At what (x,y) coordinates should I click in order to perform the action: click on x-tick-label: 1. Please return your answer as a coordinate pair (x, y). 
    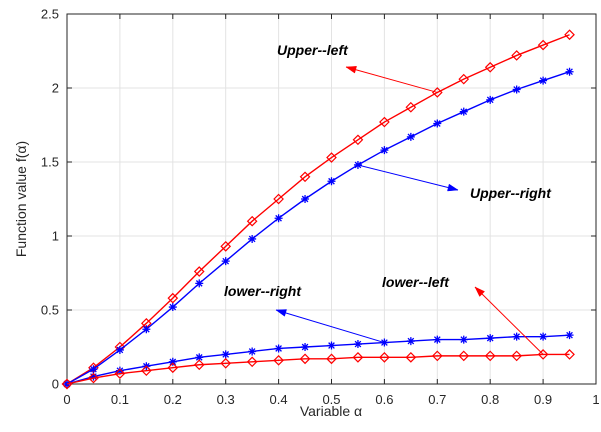
    Looking at the image, I should click on (595, 399).